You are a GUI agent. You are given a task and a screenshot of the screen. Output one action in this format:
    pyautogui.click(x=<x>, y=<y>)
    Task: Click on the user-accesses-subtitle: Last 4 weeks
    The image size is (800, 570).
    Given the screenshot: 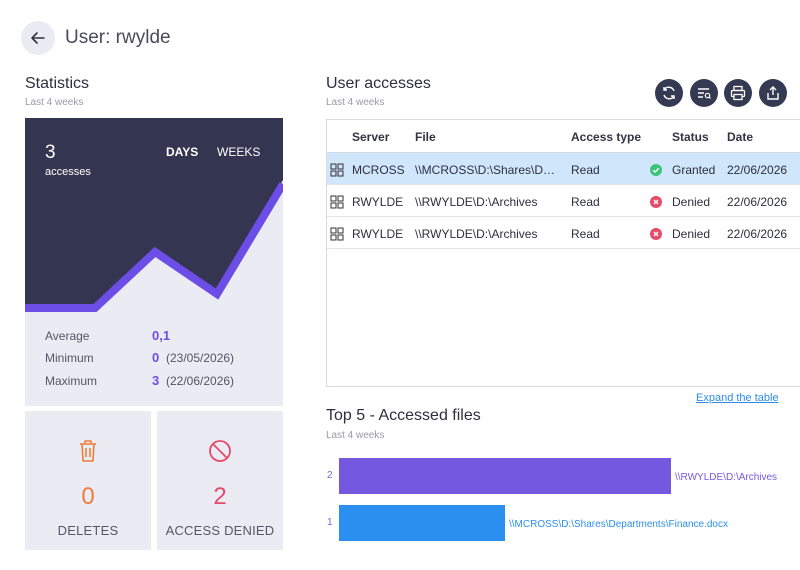 What is the action you would take?
    pyautogui.click(x=355, y=102)
    